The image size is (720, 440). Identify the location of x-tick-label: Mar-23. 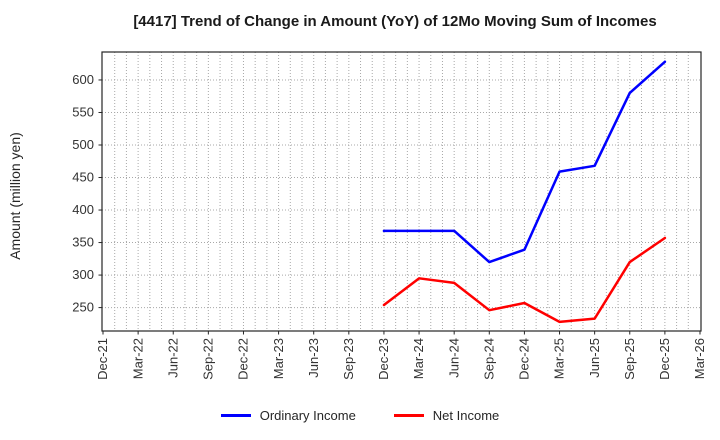
(278, 358).